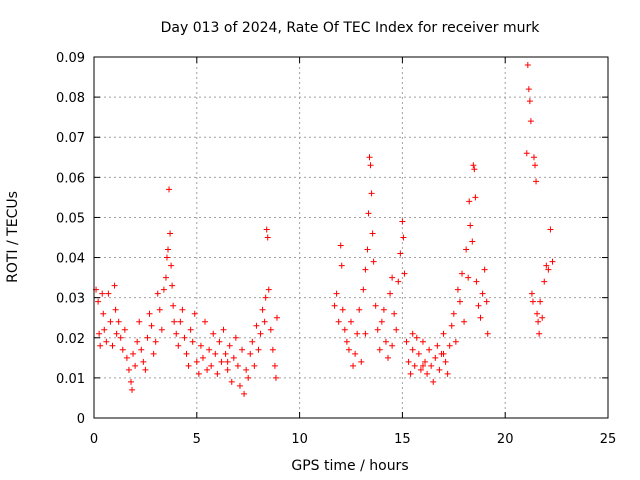 This screenshot has width=640, height=480. What do you see at coordinates (402, 439) in the screenshot?
I see `x-tick-label: 15` at bounding box center [402, 439].